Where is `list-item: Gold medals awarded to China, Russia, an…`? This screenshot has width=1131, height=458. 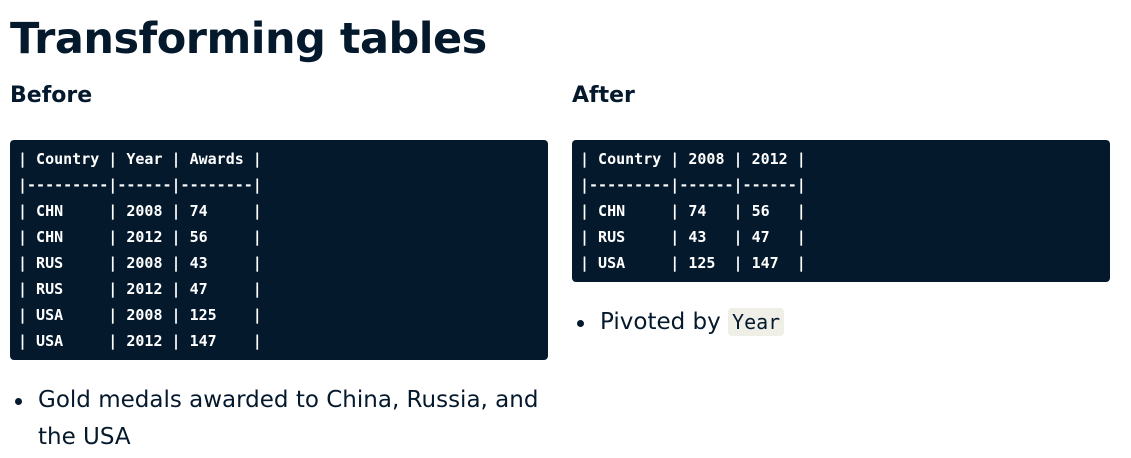
list-item: Gold medals awarded to China, Russia, an… is located at coordinates (279, 419).